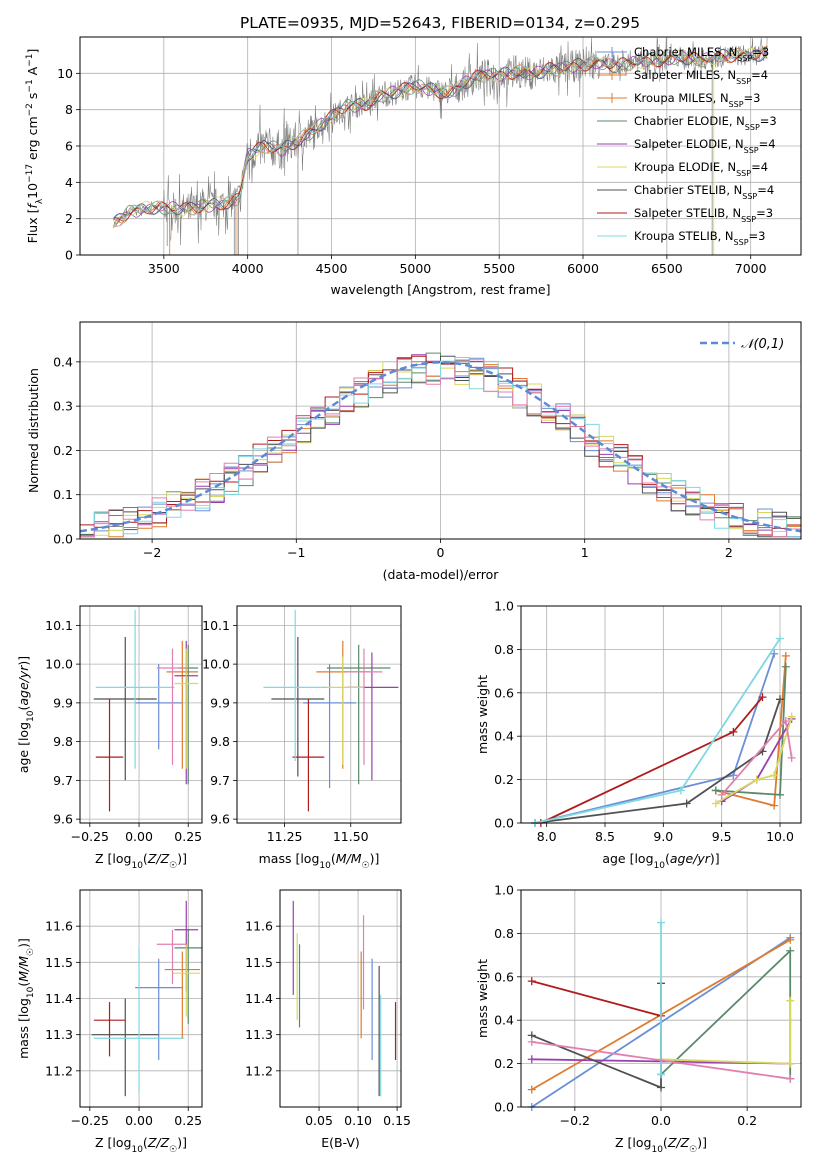 This screenshot has height=1170, width=819. What do you see at coordinates (661, 1120) in the screenshot?
I see `weight_vs_Z-xtick-label: 0.0` at bounding box center [661, 1120].